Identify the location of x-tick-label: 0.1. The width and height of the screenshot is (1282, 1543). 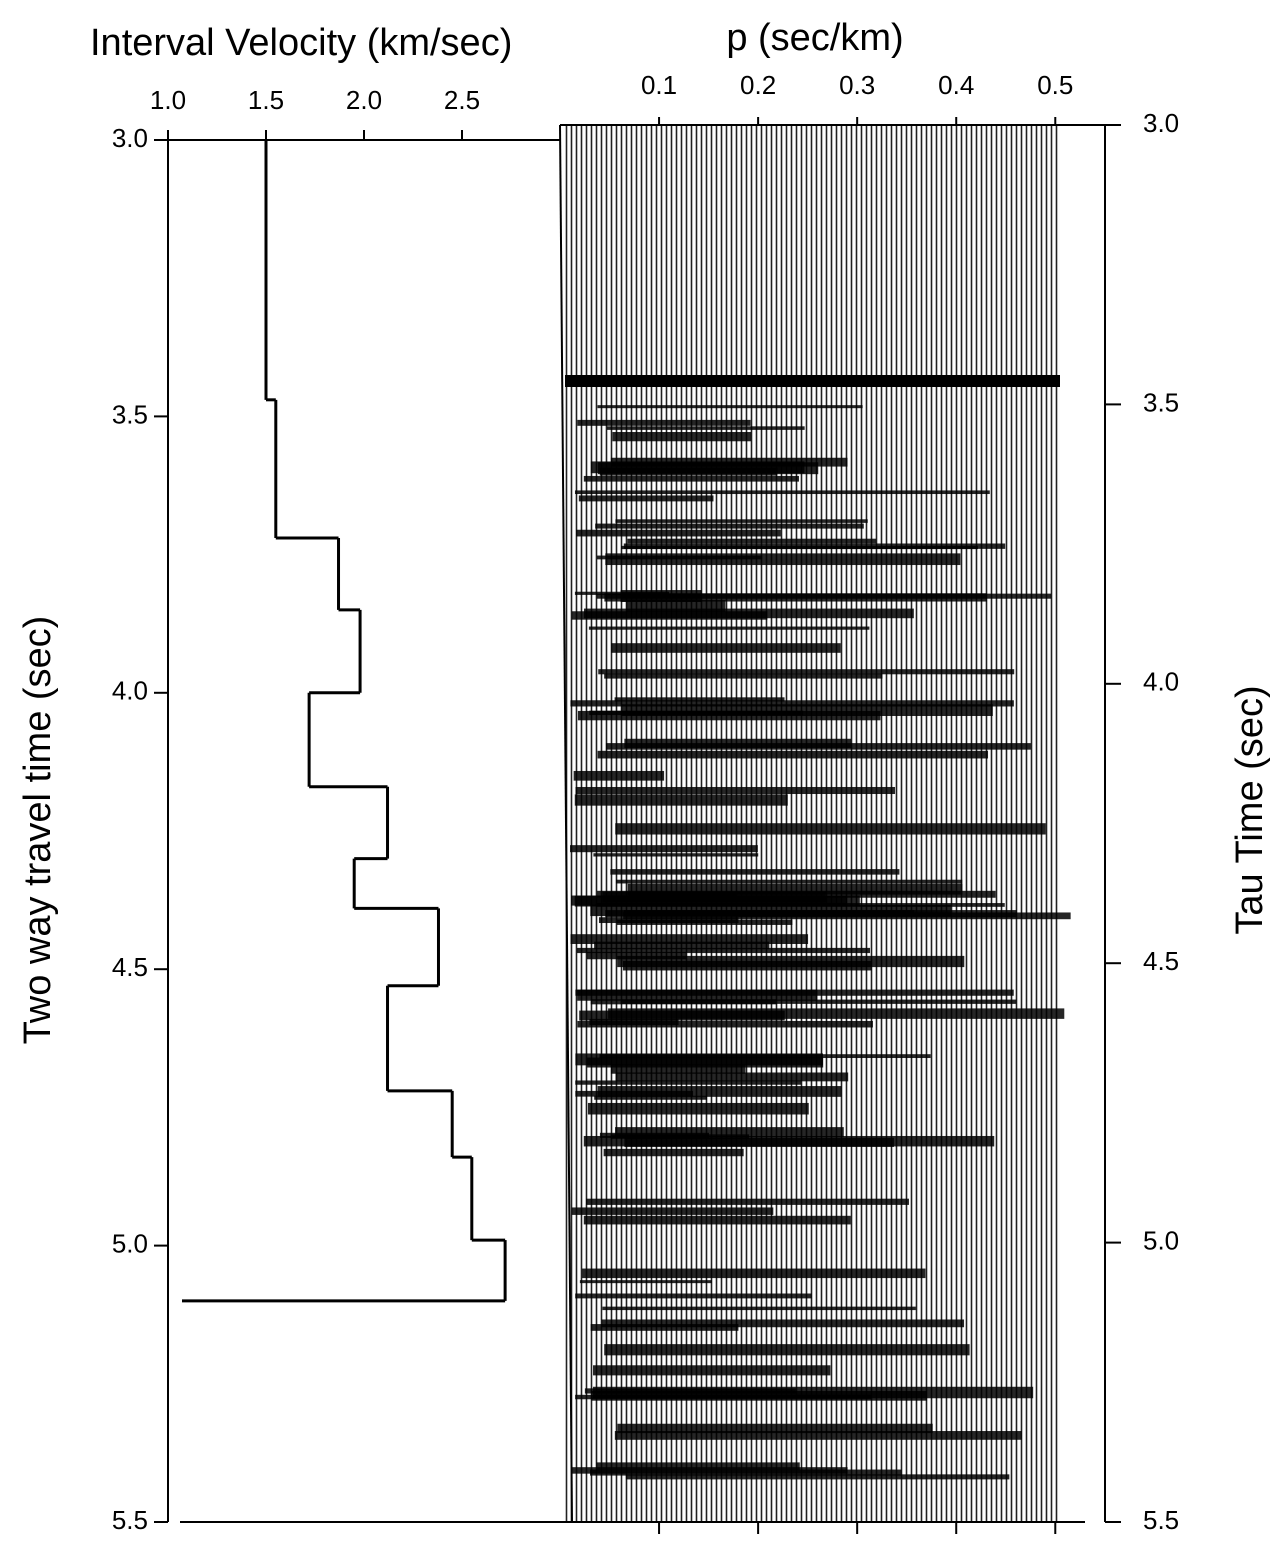
(659, 85).